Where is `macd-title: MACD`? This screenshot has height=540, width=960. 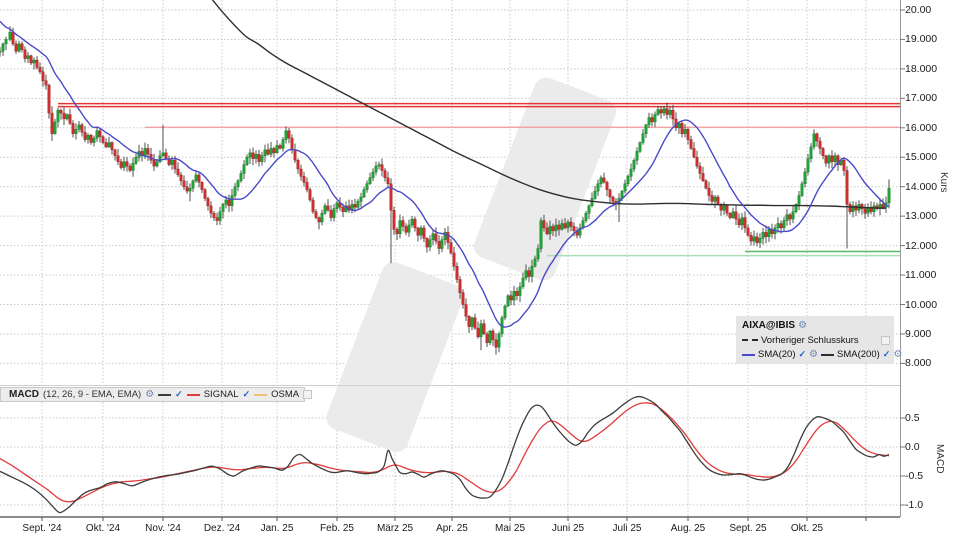 macd-title: MACD is located at coordinates (24, 394).